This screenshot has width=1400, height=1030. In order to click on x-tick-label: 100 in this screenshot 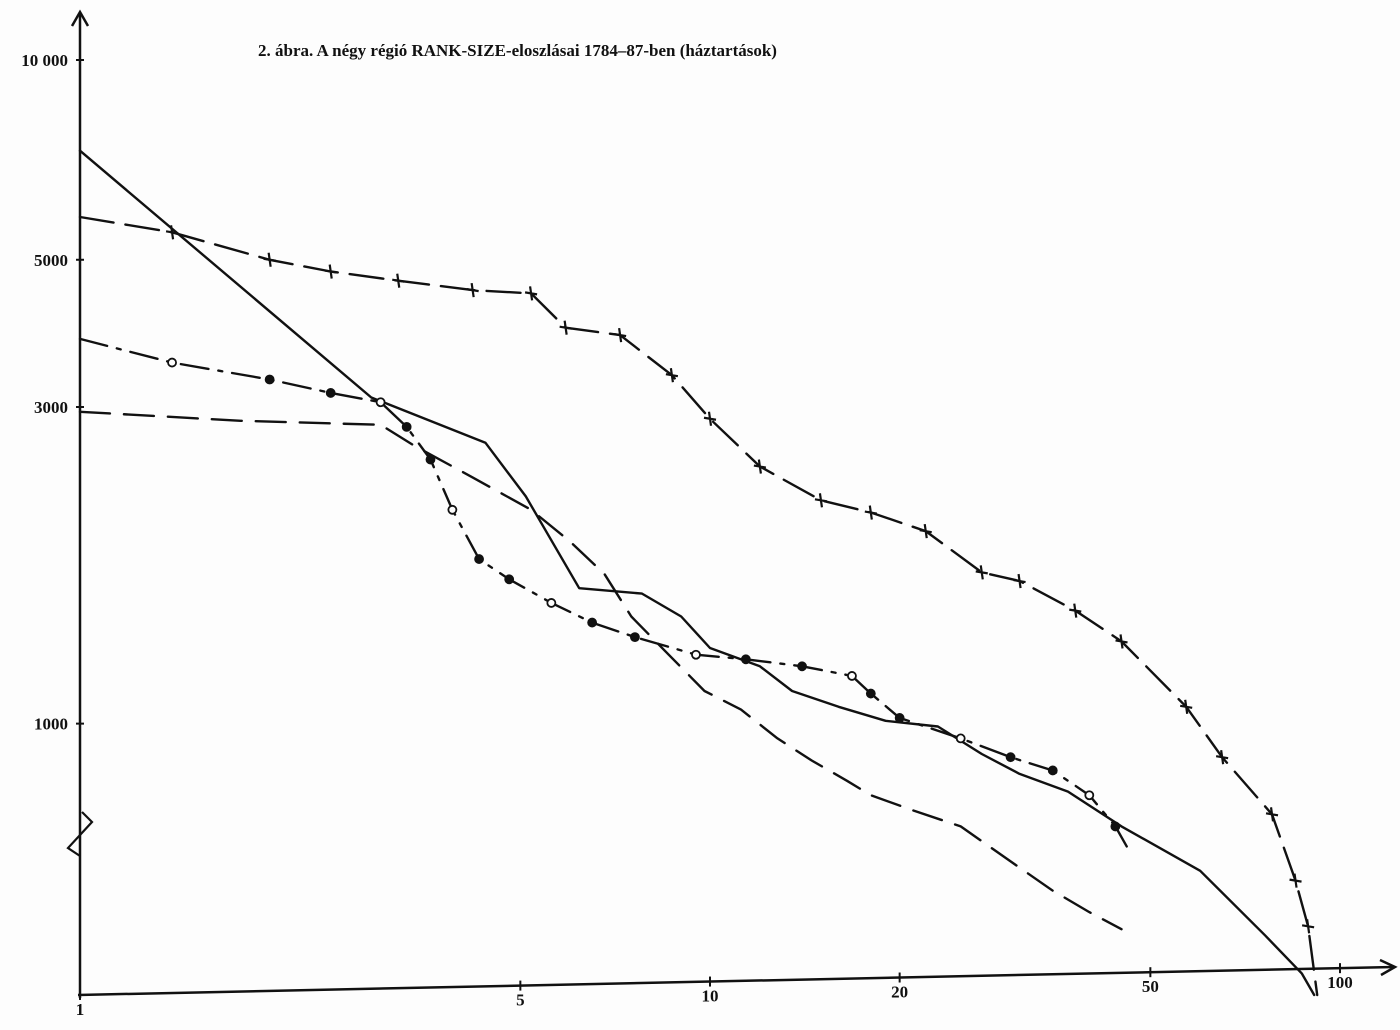, I will do `click(1340, 982)`.